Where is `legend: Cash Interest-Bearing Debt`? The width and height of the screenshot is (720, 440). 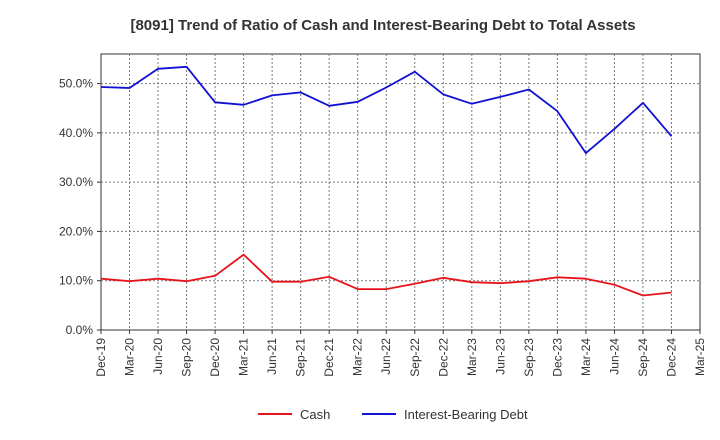 legend: Cash Interest-Bearing Debt is located at coordinates (393, 414).